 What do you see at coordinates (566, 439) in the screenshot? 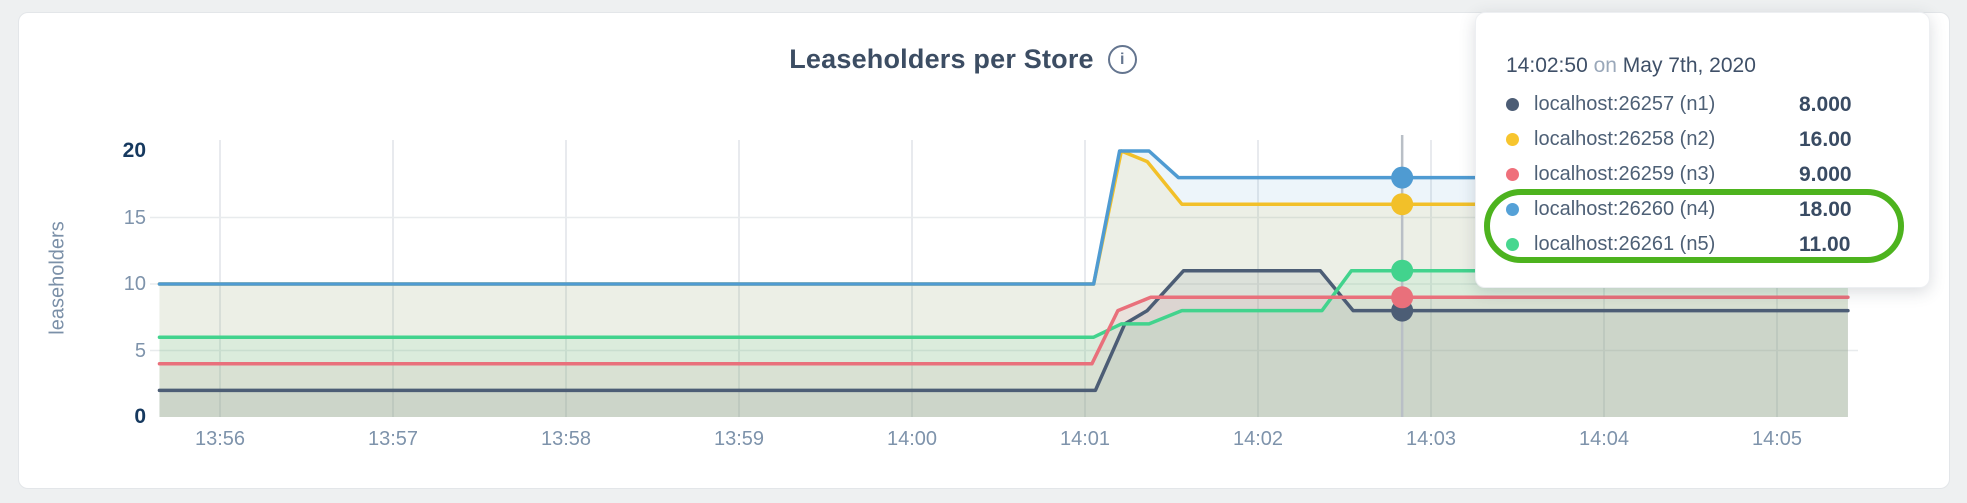
I see `x-tick-label: 13:58` at bounding box center [566, 439].